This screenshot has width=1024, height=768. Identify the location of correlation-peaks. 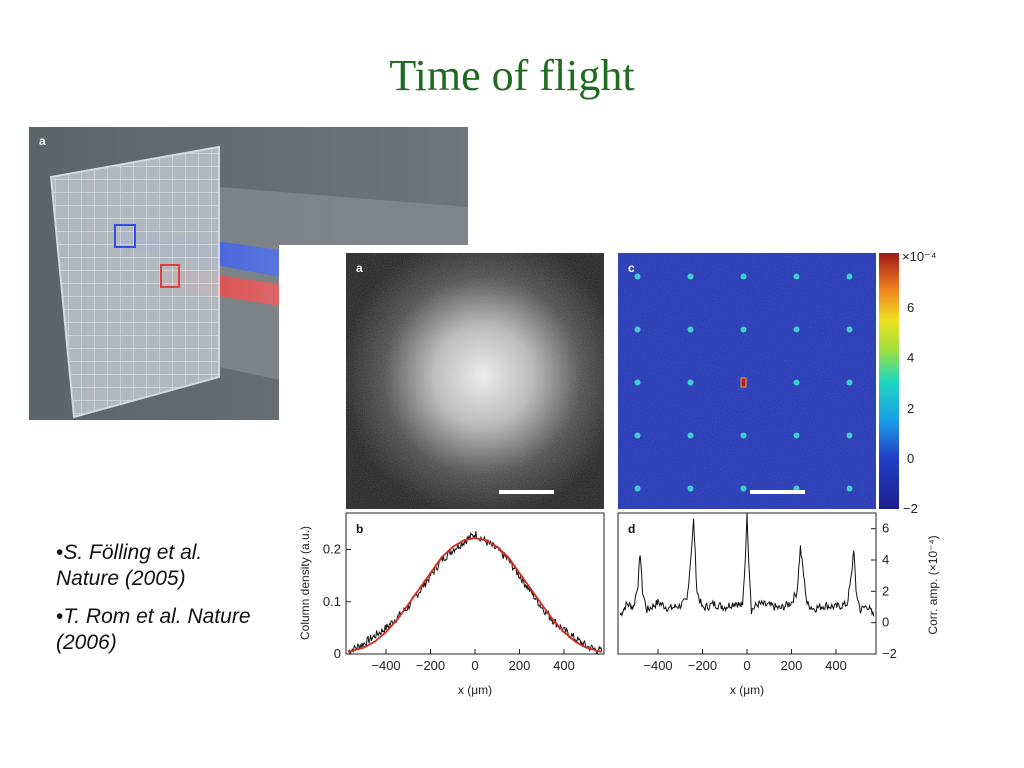
(743, 382).